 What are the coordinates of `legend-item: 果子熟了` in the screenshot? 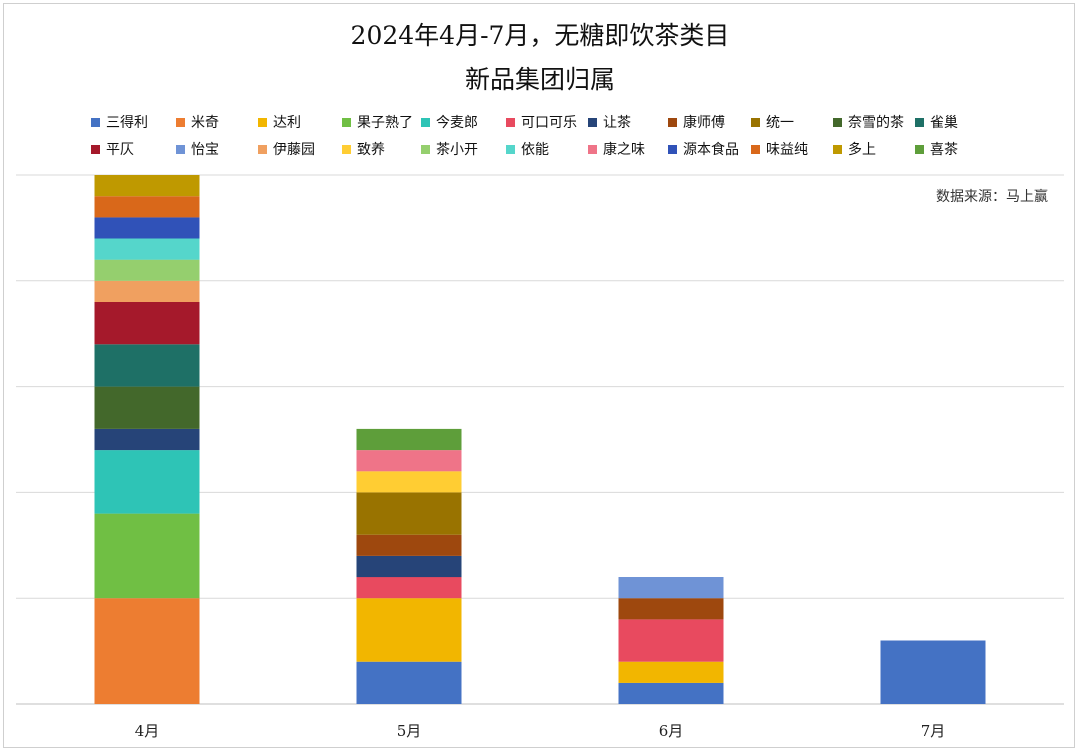 It's located at (377, 122).